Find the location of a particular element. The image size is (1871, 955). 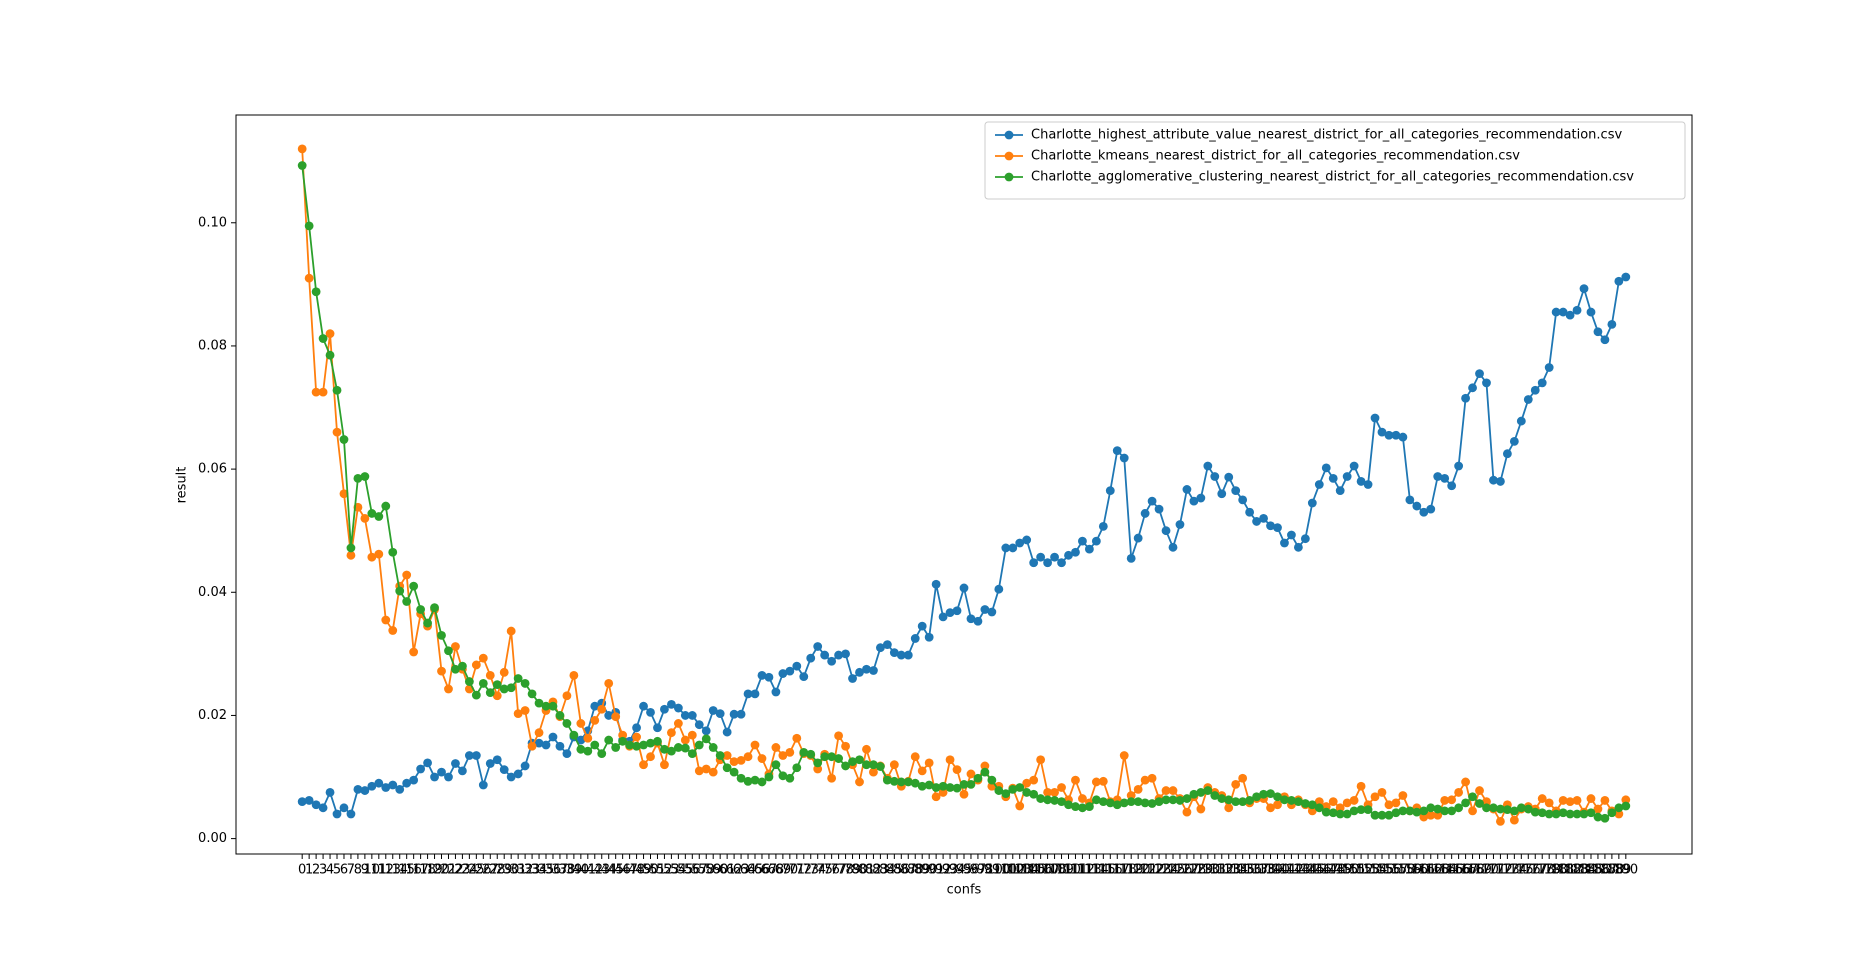

x-tick-label: 148 is located at coordinates (1333, 870).